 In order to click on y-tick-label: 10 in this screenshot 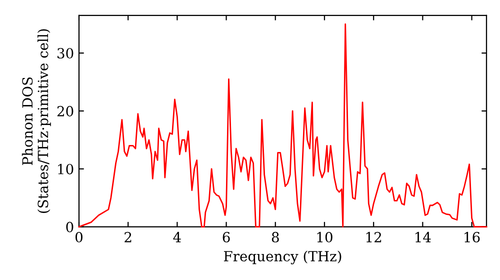, I will do `click(66, 169)`.